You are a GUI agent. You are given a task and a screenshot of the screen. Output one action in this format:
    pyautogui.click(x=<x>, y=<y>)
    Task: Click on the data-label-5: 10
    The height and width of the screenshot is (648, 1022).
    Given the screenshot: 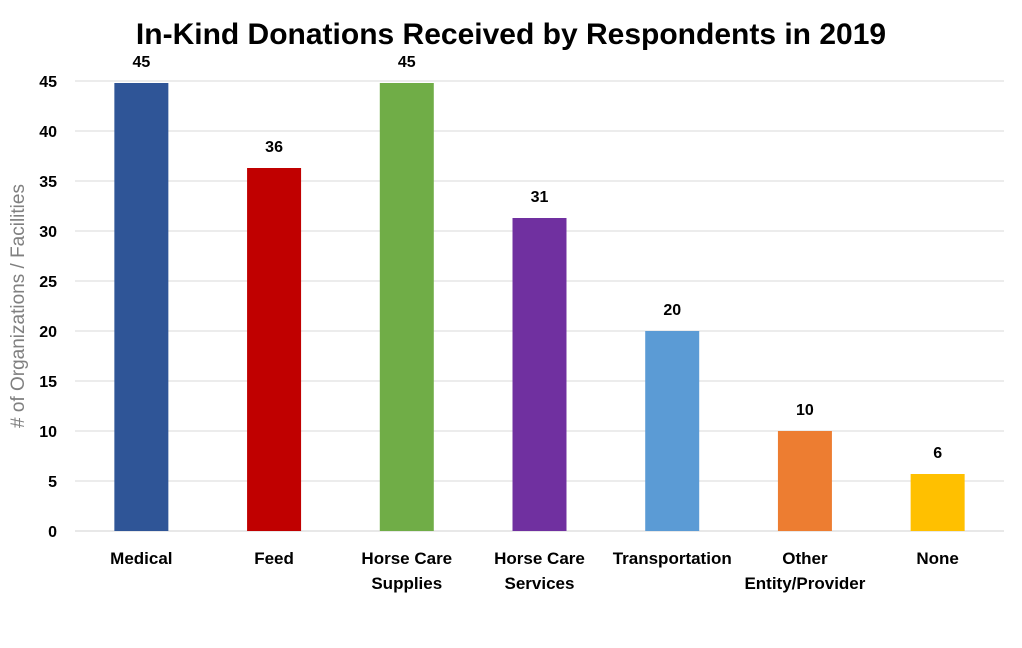 What is the action you would take?
    pyautogui.click(x=805, y=410)
    